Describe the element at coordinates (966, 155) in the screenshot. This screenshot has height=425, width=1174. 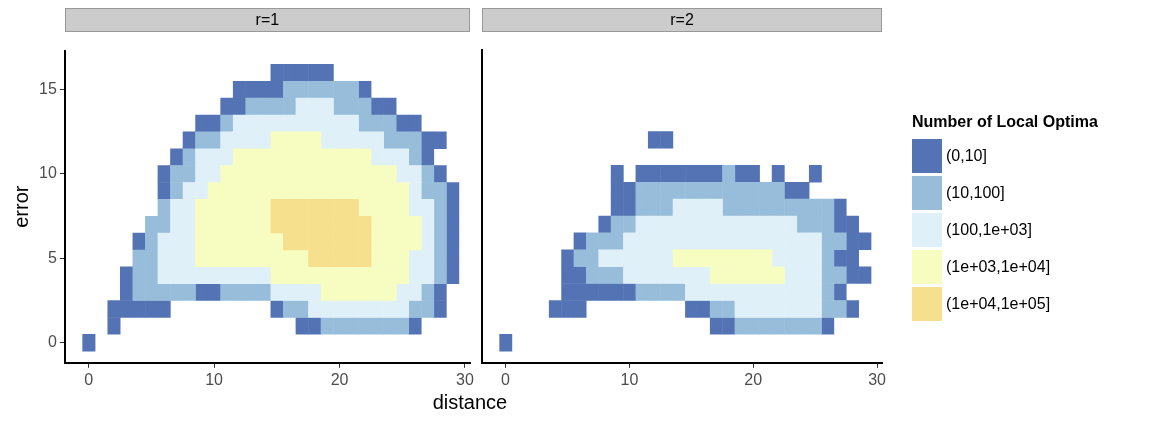
I see `legend-label: (0,10]` at that location.